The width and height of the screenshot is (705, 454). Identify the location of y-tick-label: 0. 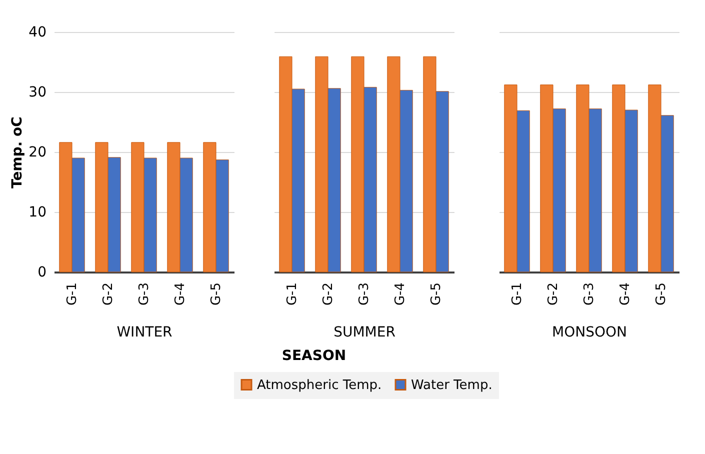
(42, 272).